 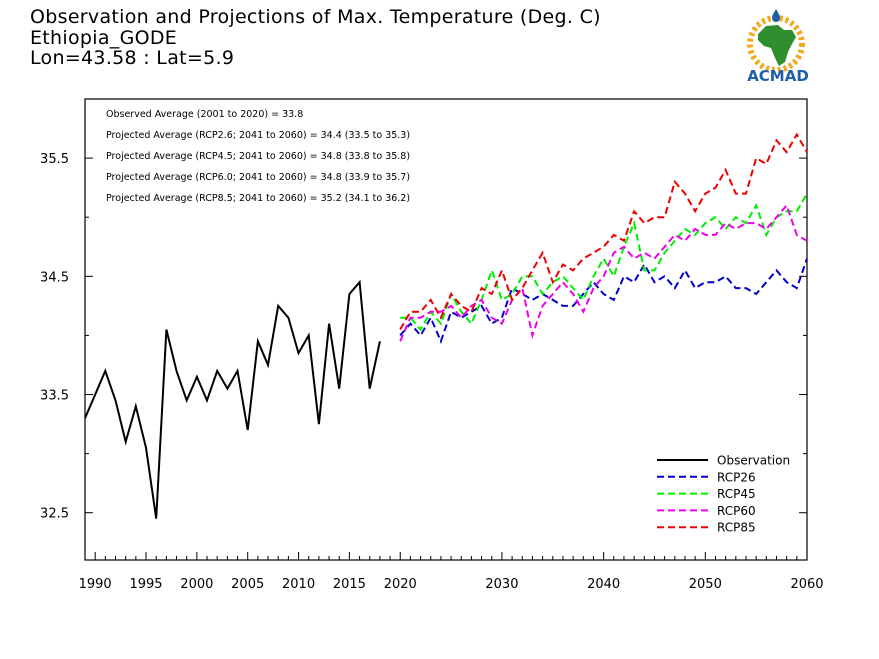 I want to click on legend-label-rcp26: RCP26, so click(x=736, y=477).